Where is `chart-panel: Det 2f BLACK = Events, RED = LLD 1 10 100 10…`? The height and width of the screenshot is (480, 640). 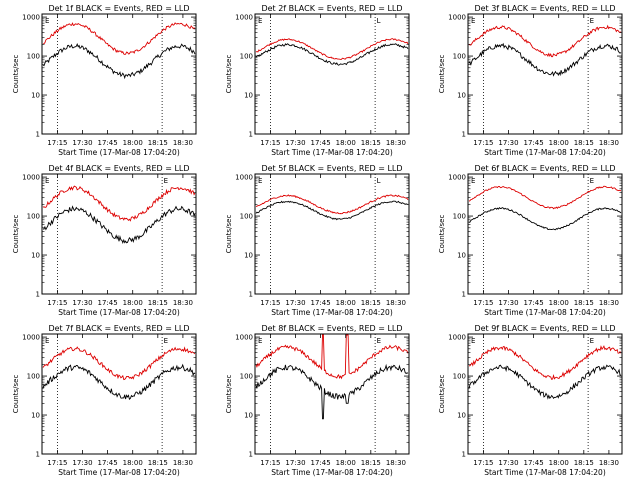
chart-panel: Det 2f BLACK = Events, RED = LLD 1 10 100 10… is located at coordinates (317, 80).